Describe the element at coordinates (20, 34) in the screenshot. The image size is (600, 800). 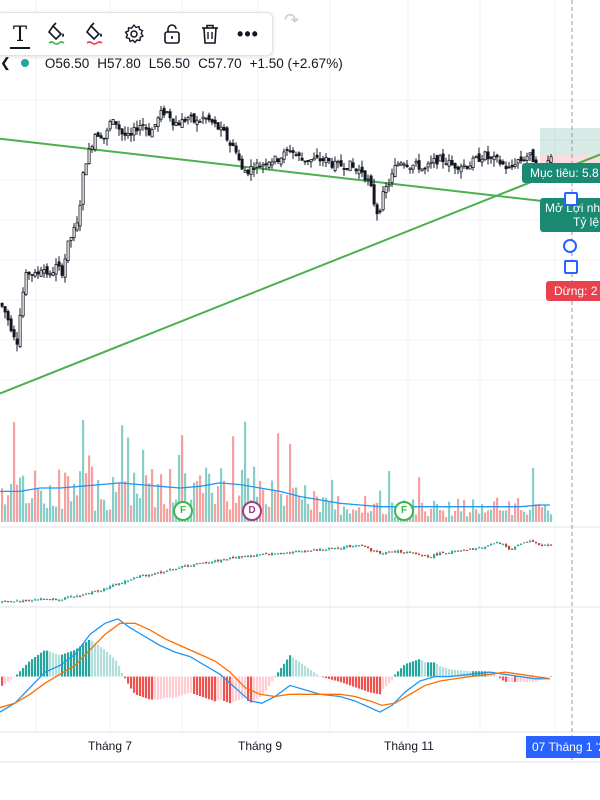
I see `text-tool-button: T` at that location.